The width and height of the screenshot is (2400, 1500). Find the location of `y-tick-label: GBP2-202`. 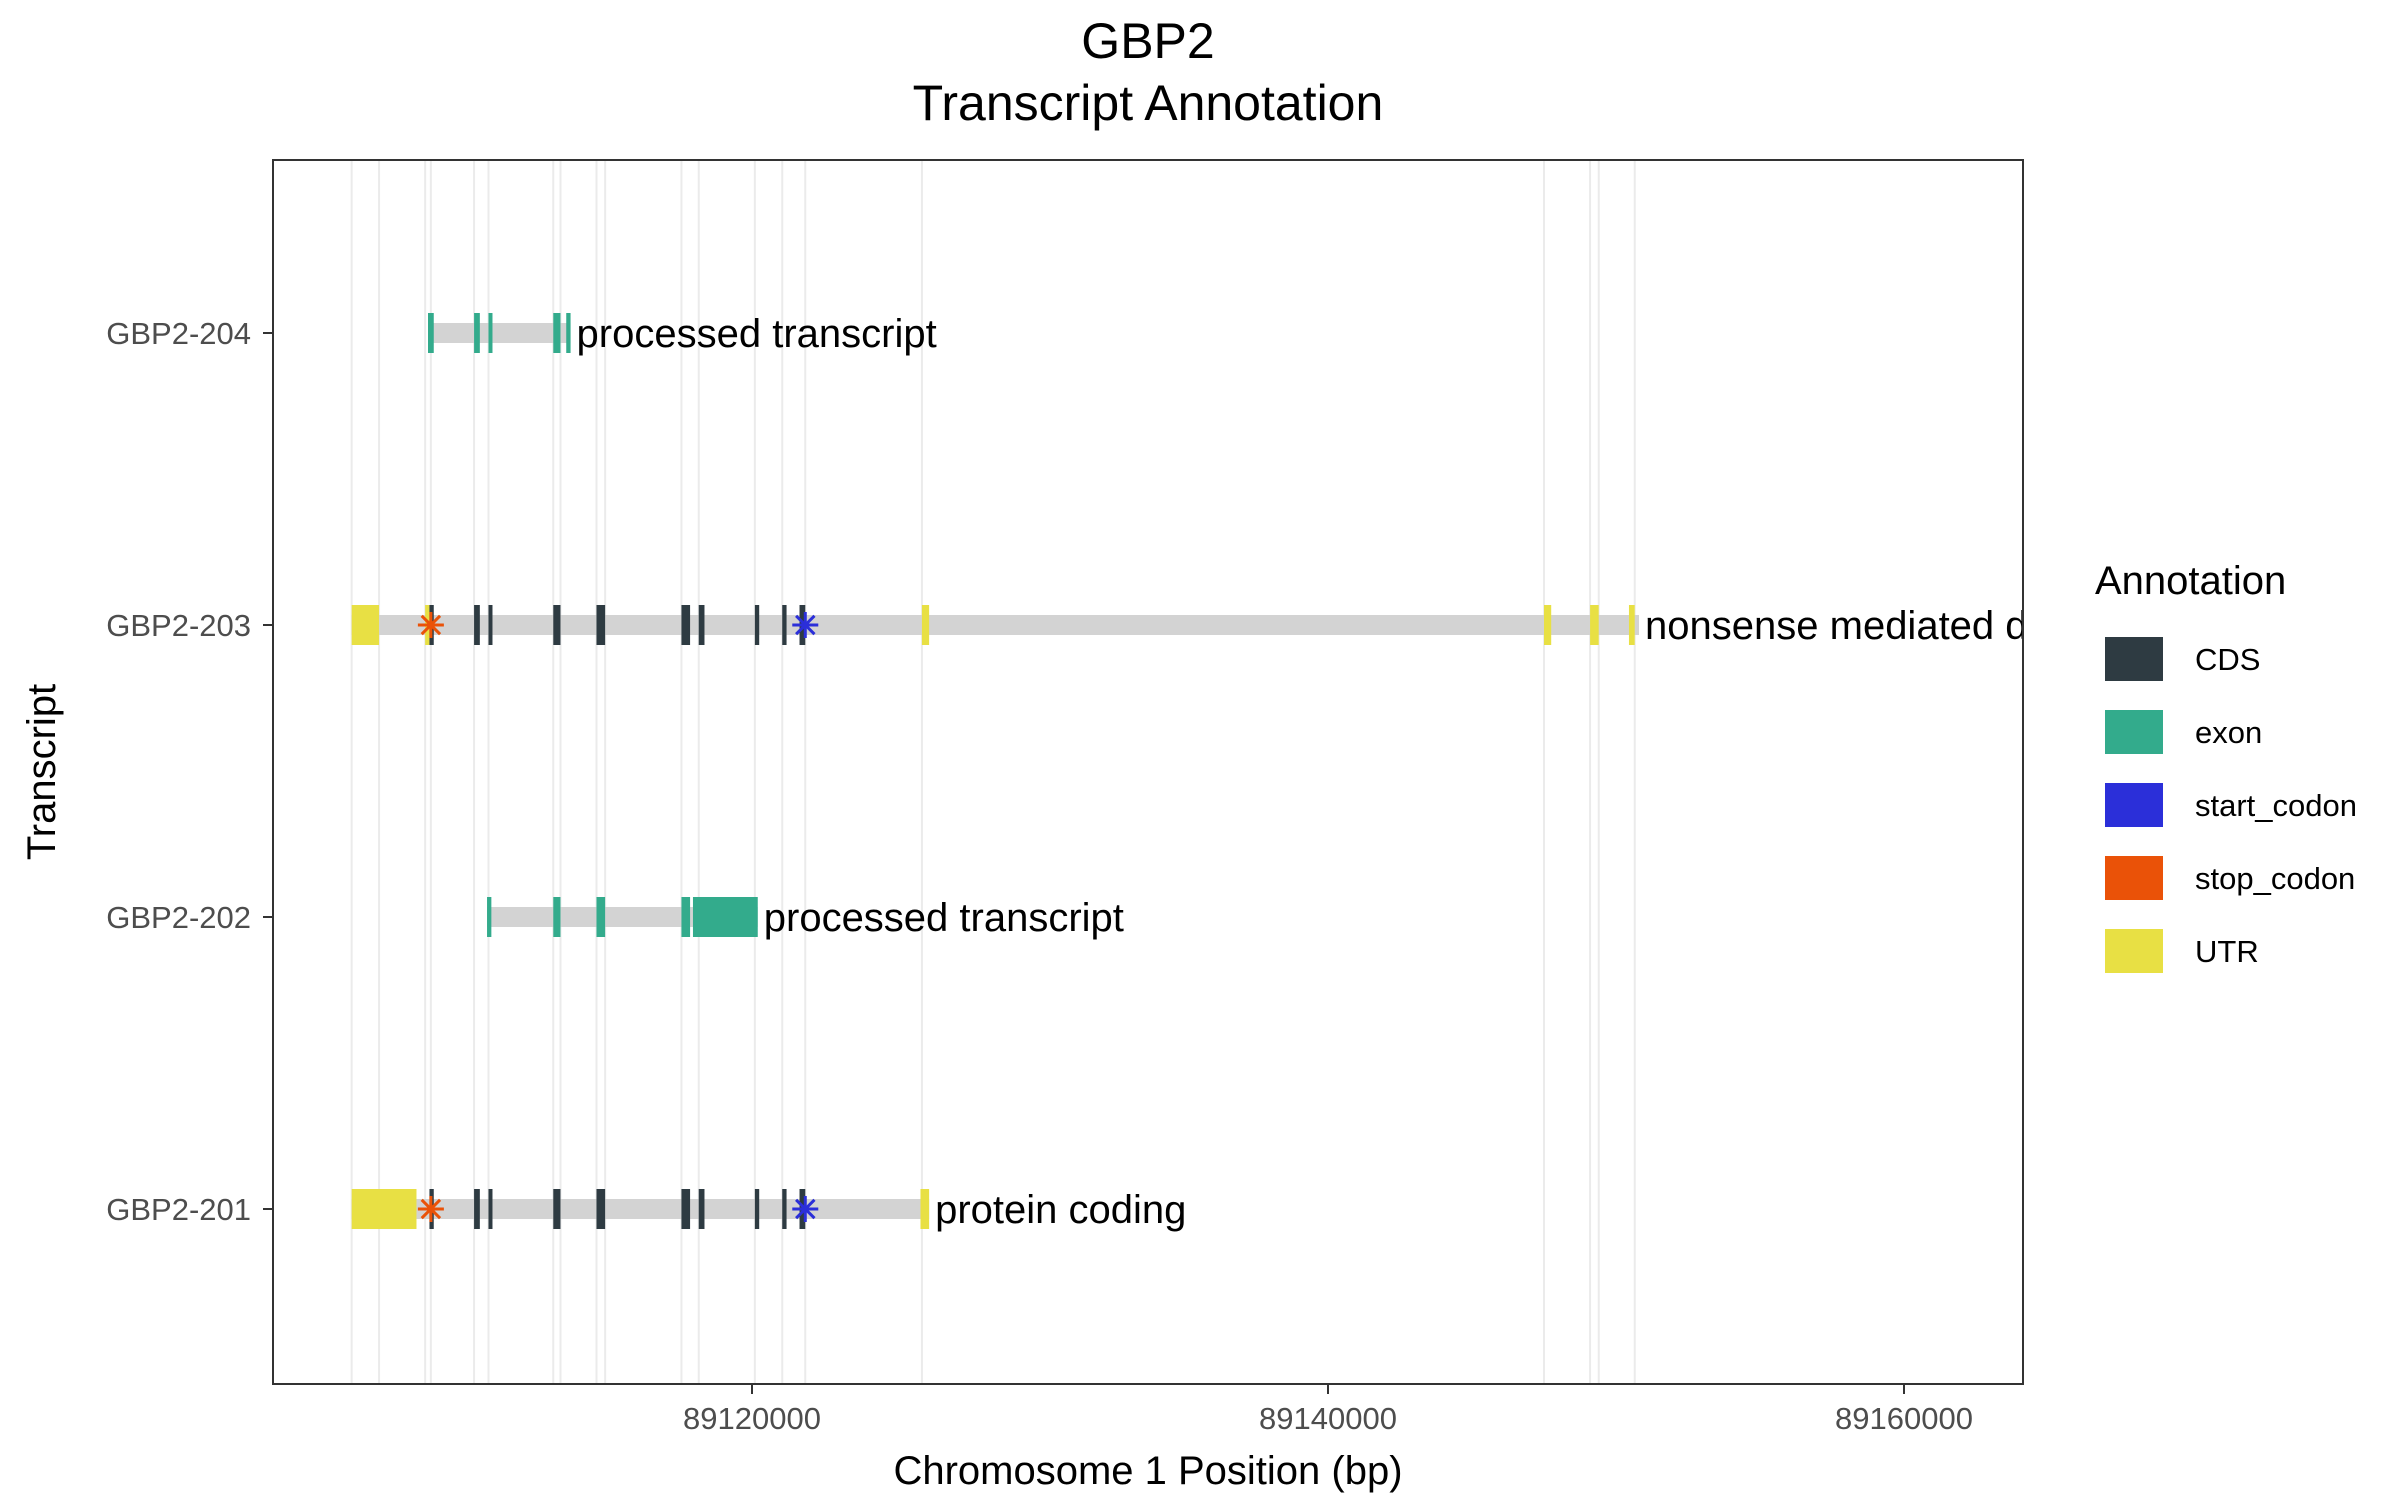

y-tick-label: GBP2-202 is located at coordinates (178, 917).